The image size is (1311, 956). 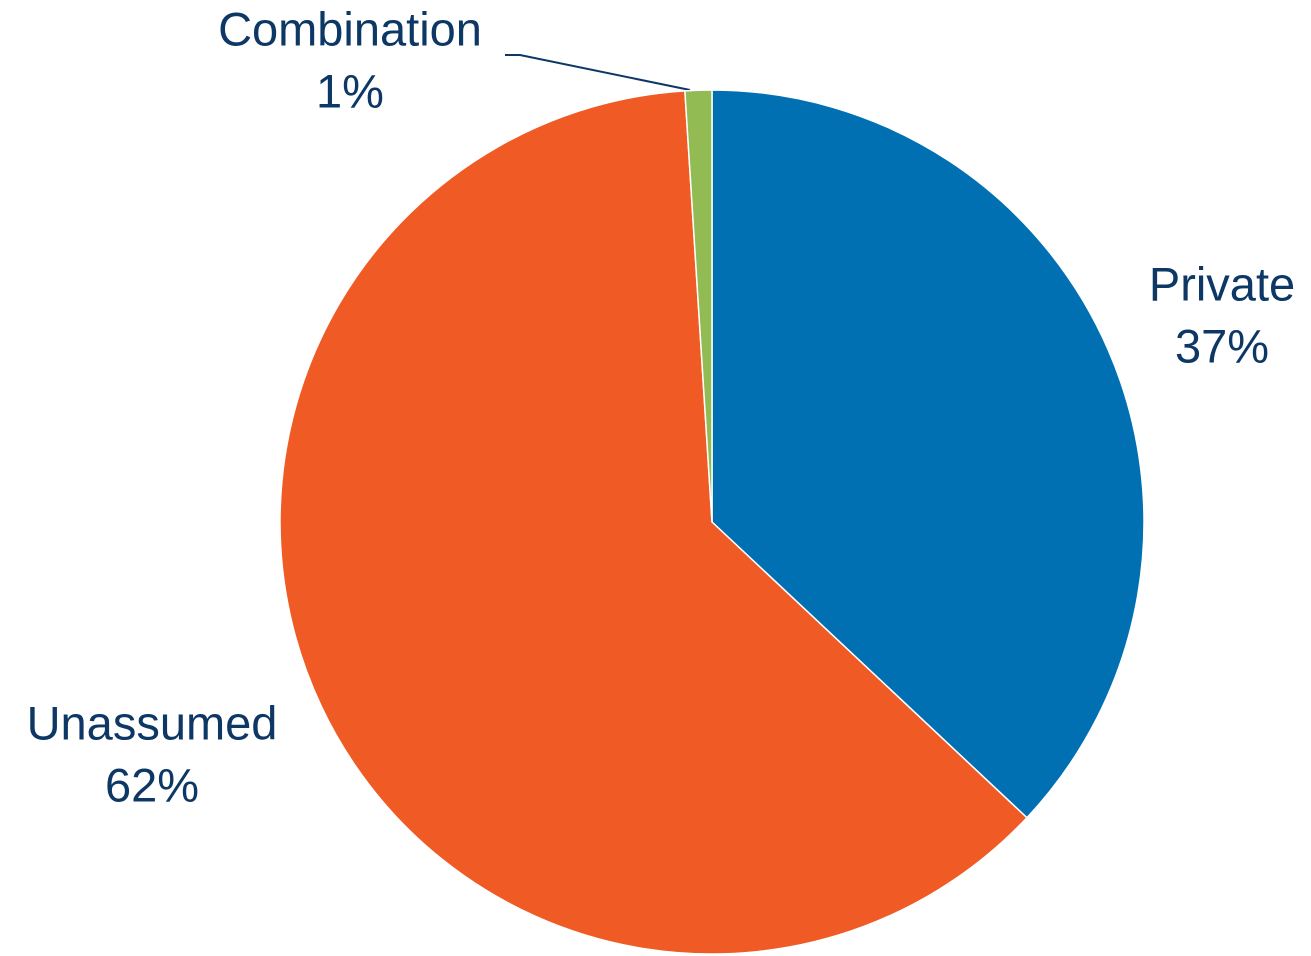 What do you see at coordinates (152, 722) in the screenshot?
I see `slice-label: Unassumed` at bounding box center [152, 722].